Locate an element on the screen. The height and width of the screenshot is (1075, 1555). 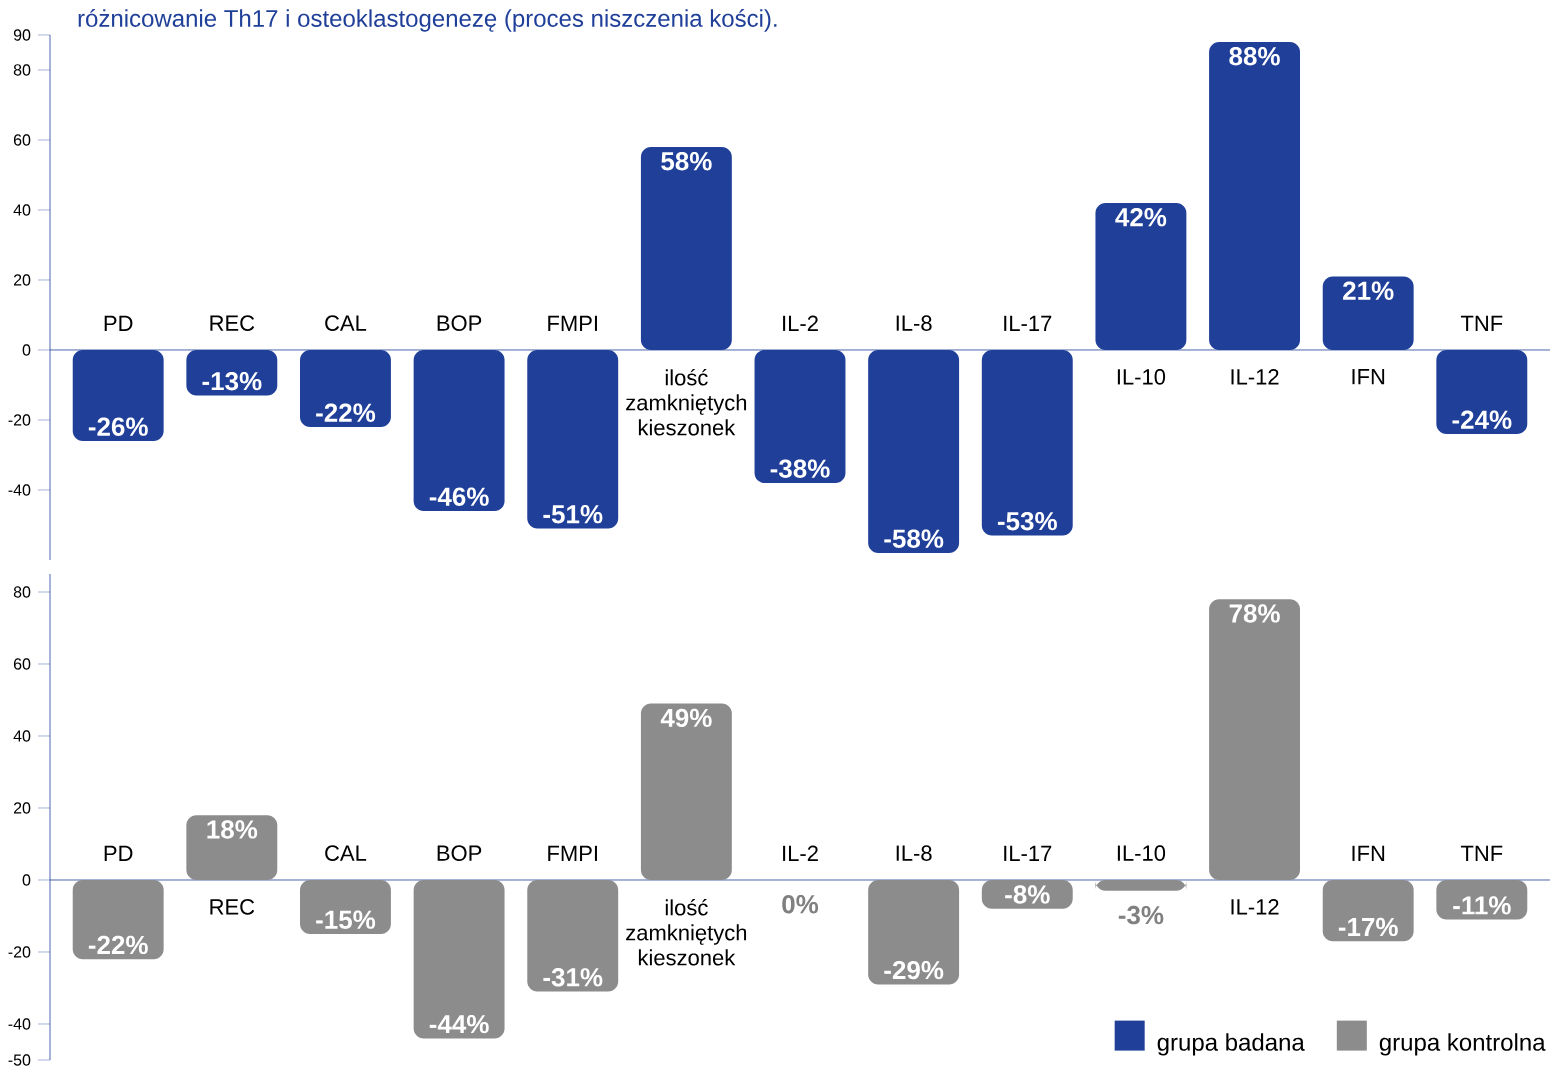
data-label: -15% is located at coordinates (346, 919).